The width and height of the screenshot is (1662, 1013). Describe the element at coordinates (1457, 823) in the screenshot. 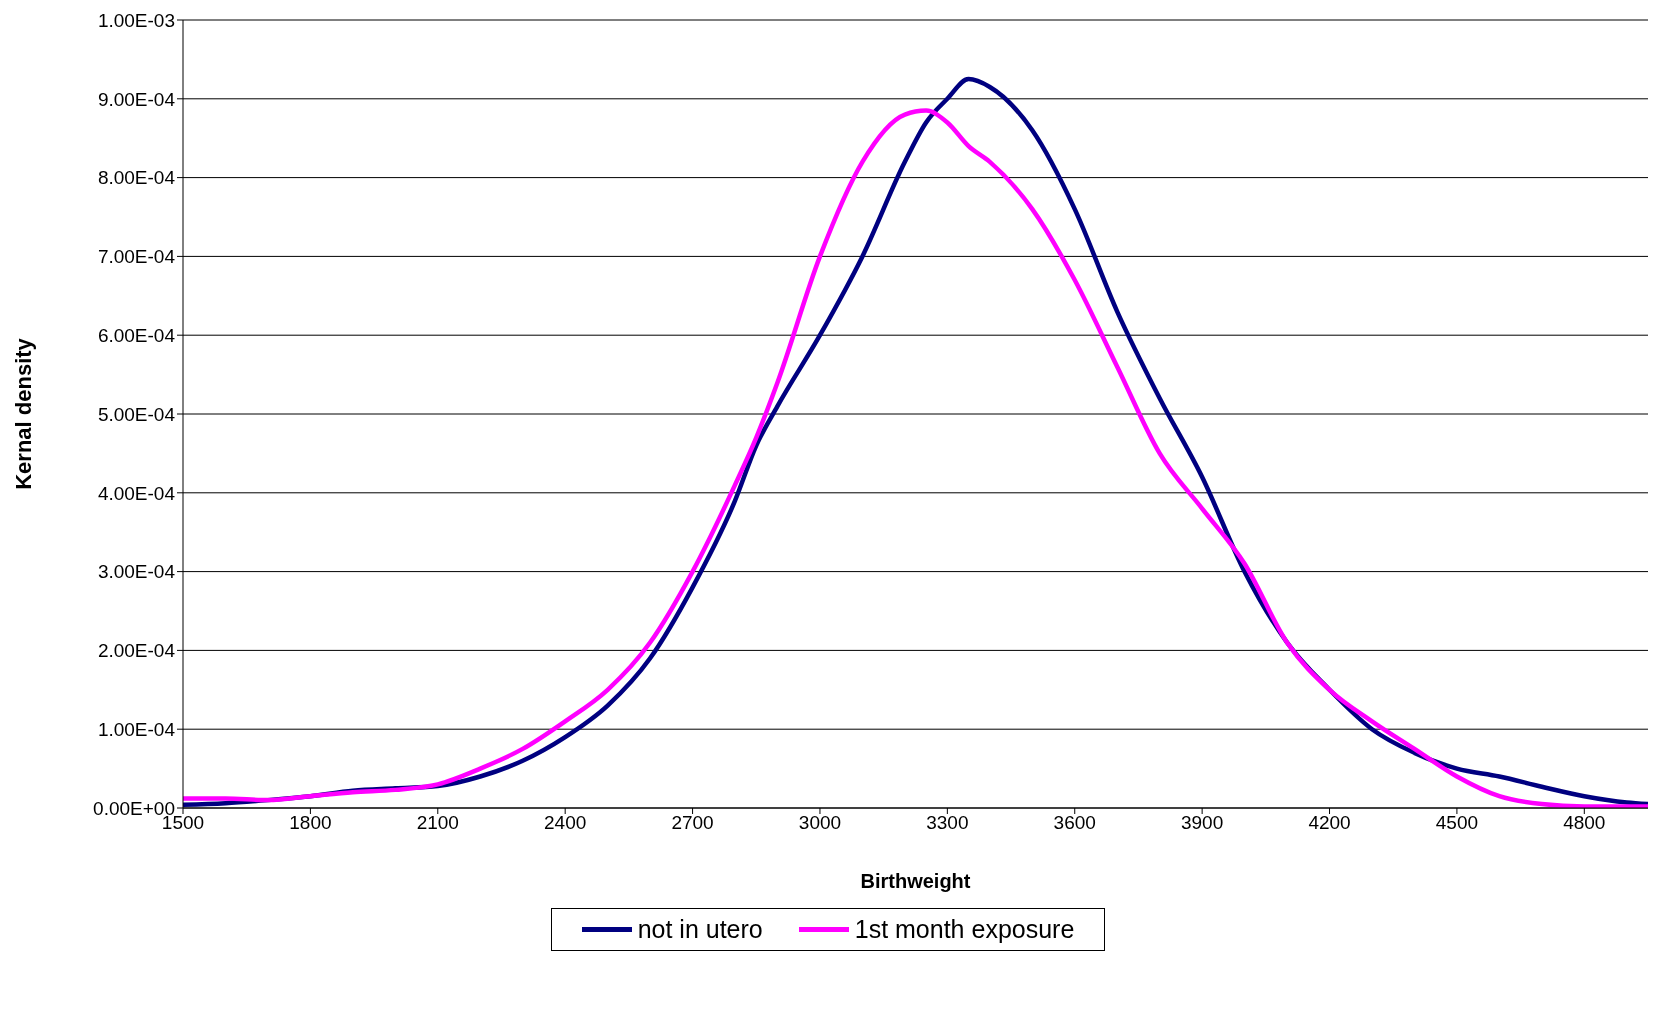

I see `x-tick-label: 4500` at that location.